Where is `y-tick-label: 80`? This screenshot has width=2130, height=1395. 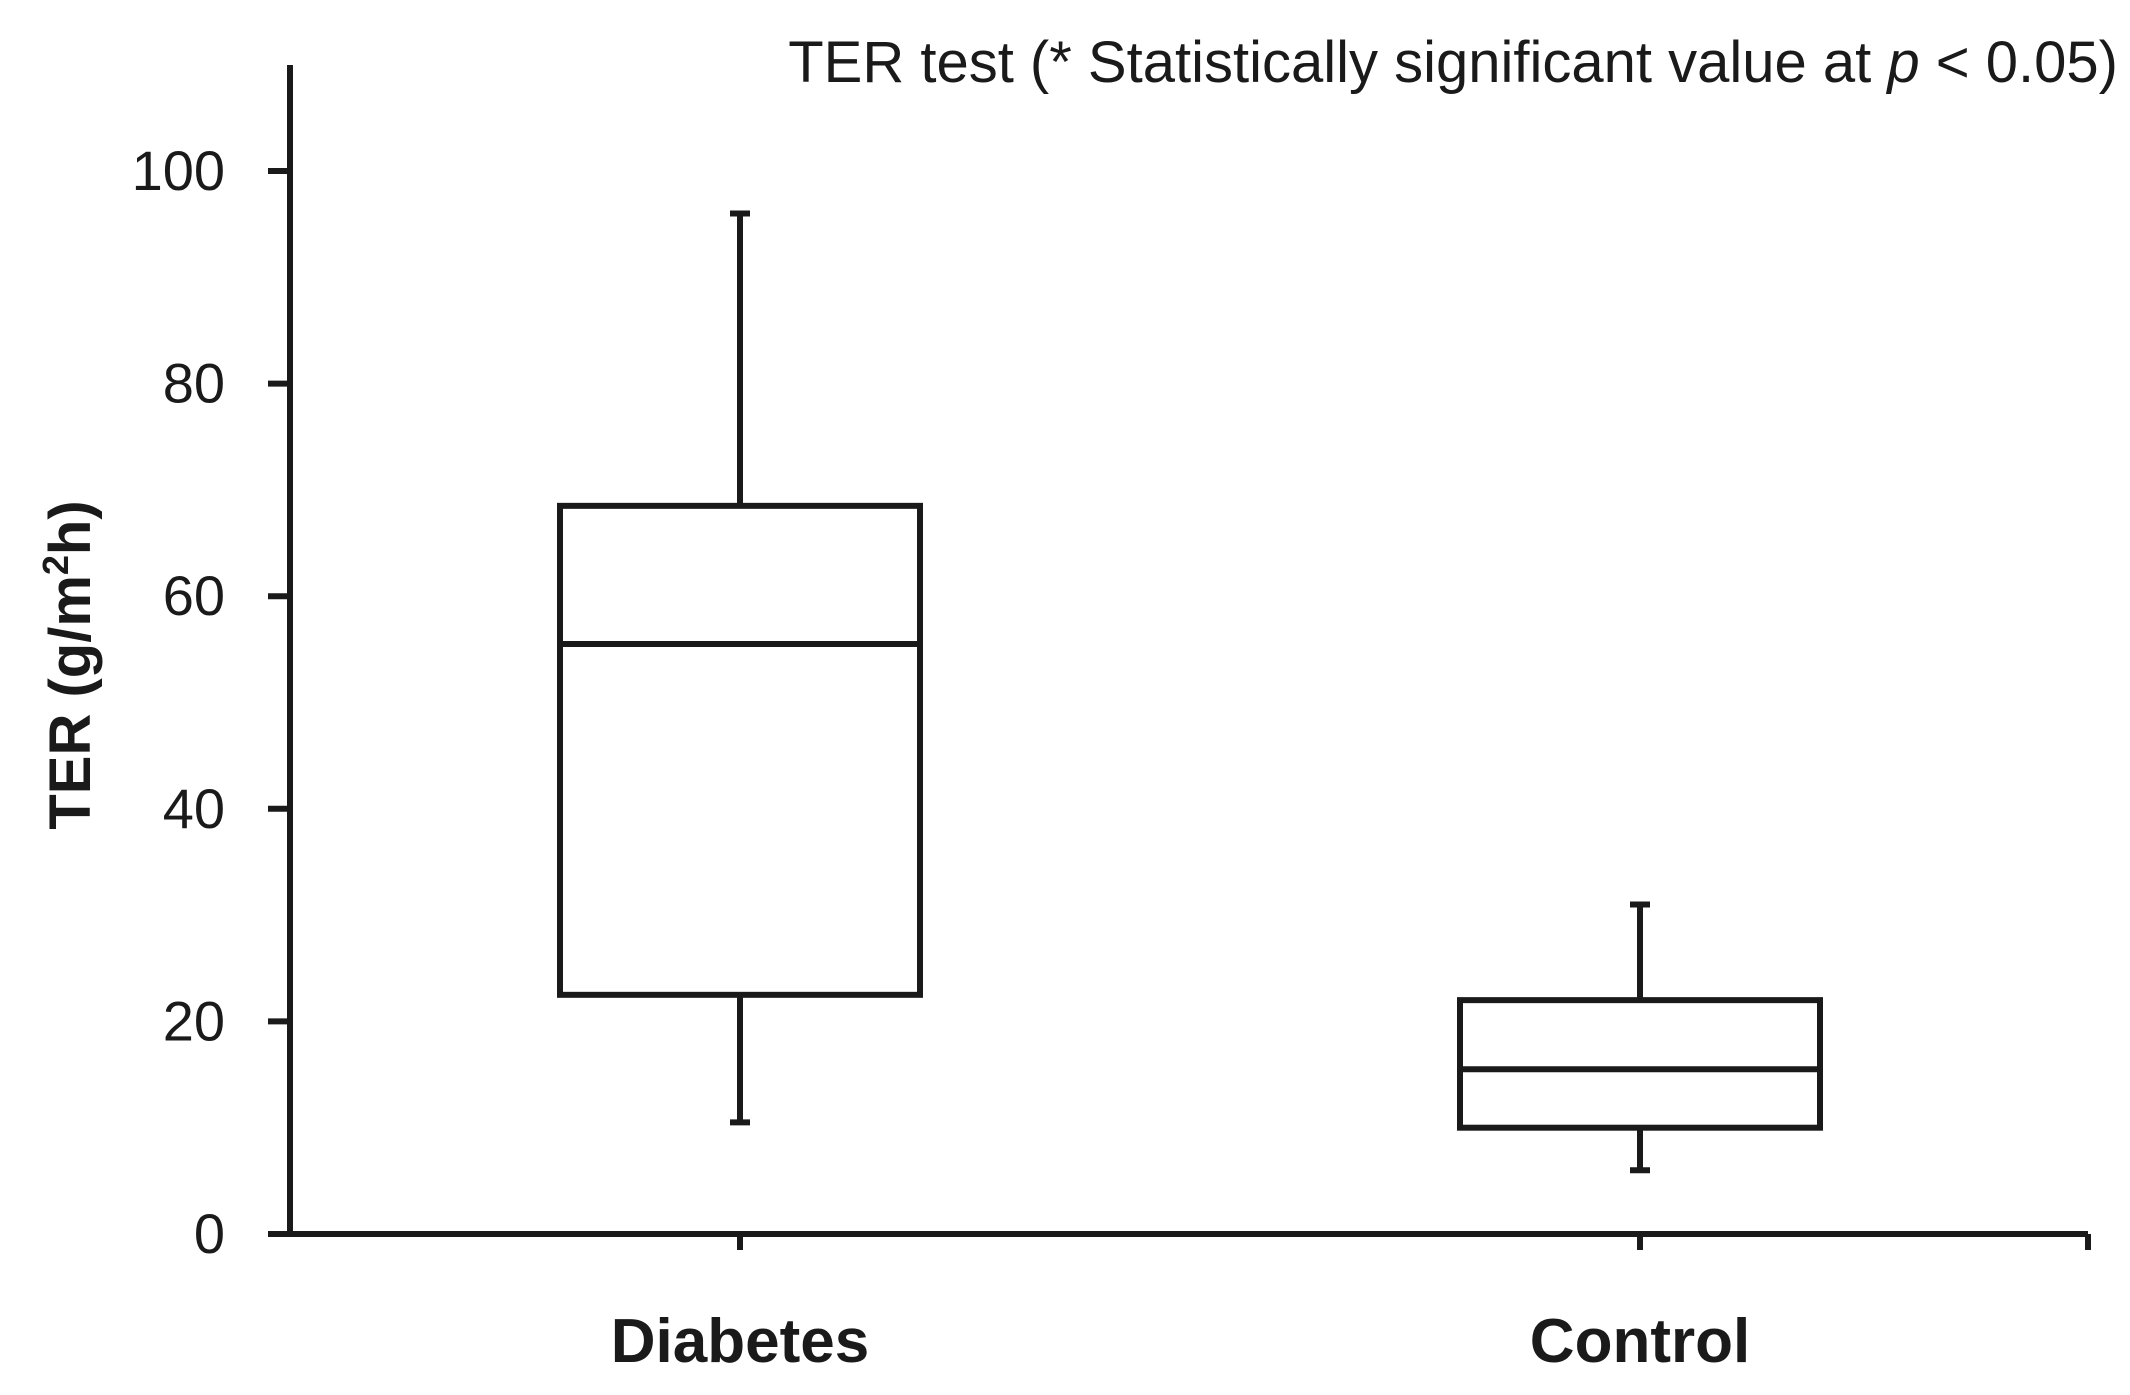
y-tick-label: 80 is located at coordinates (194, 383).